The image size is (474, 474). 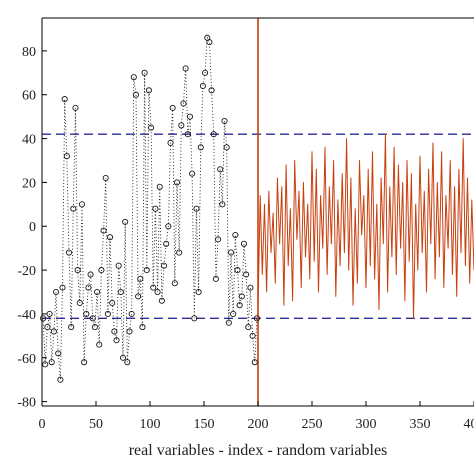 What do you see at coordinates (29, 96) in the screenshot?
I see `y-tick-label: 60` at bounding box center [29, 96].